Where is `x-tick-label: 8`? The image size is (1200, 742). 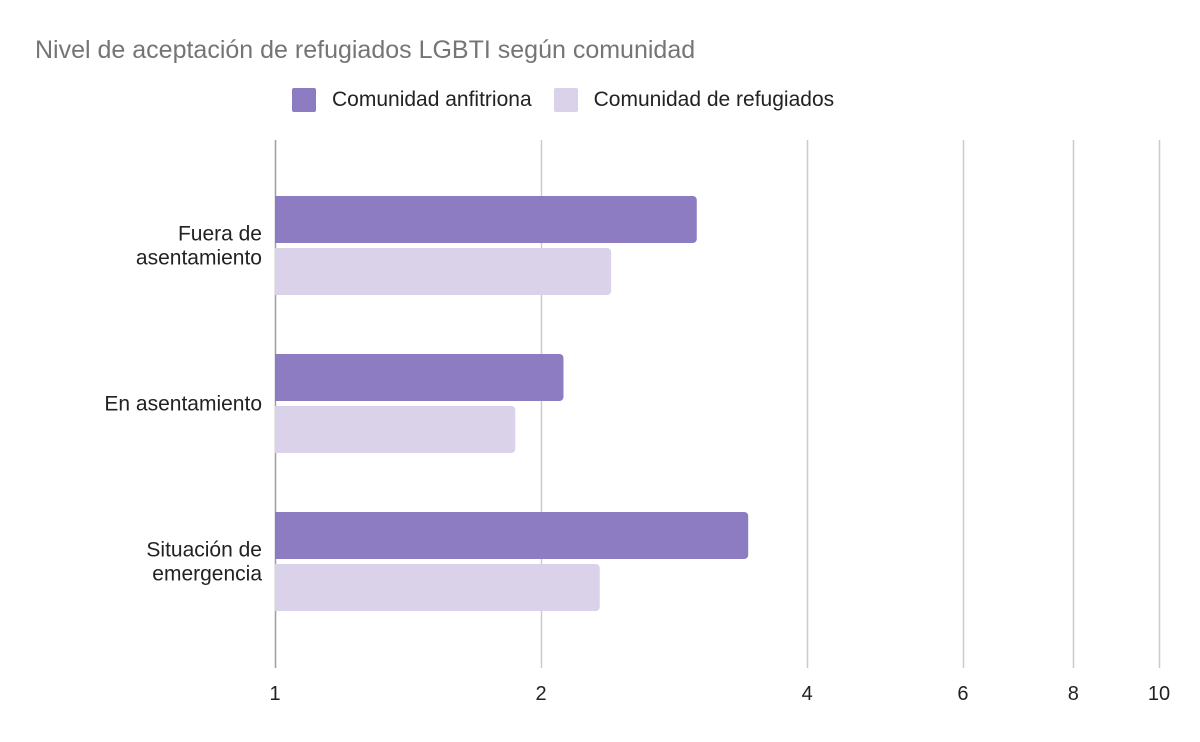
x-tick-label: 8 is located at coordinates (1073, 694).